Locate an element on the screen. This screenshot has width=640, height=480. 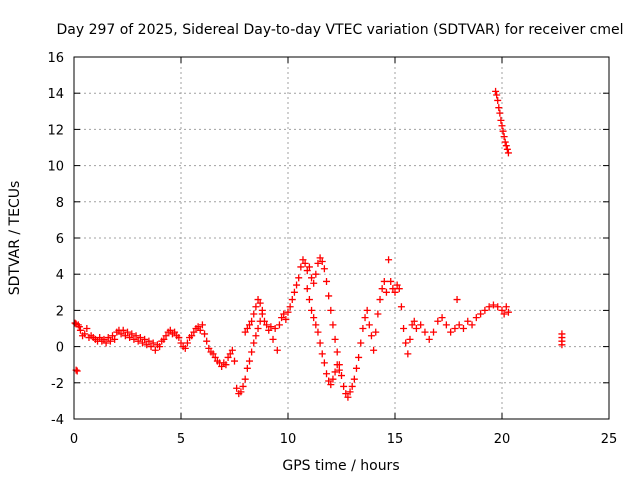
y-tick-label: 4 is located at coordinates (60, 275).